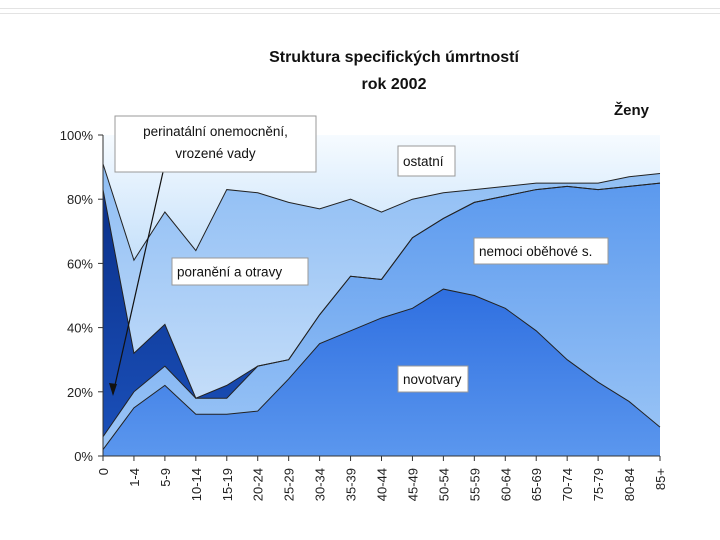 The height and width of the screenshot is (540, 720). I want to click on series-label-3-line-1: perinatální onemocnění,, so click(215, 131).